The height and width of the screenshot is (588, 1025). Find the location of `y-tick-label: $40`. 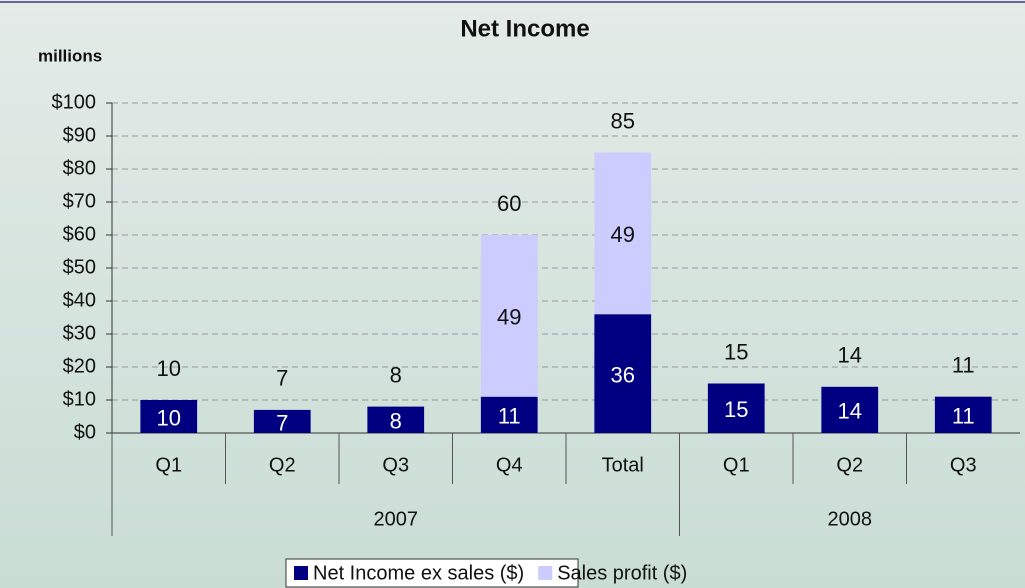

y-tick-label: $40 is located at coordinates (79, 300).